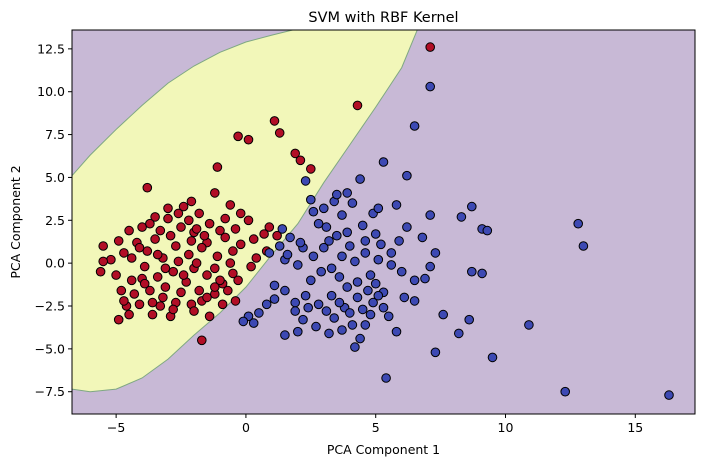  I want to click on y-axis: −7.5 −5.0 −2.5 0.0 2.5 5.0 7.5 10.0 12.5, so click(53, 220).